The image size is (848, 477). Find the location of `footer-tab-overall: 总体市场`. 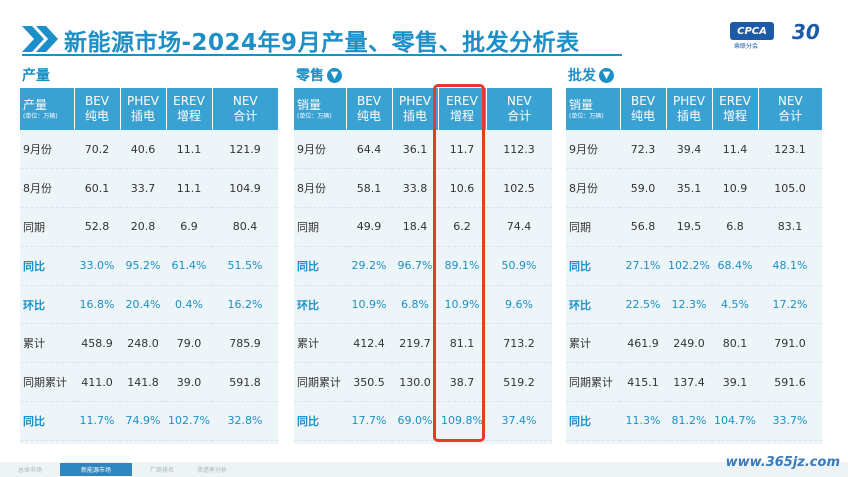

footer-tab-overall: 总体市场 is located at coordinates (29, 470).